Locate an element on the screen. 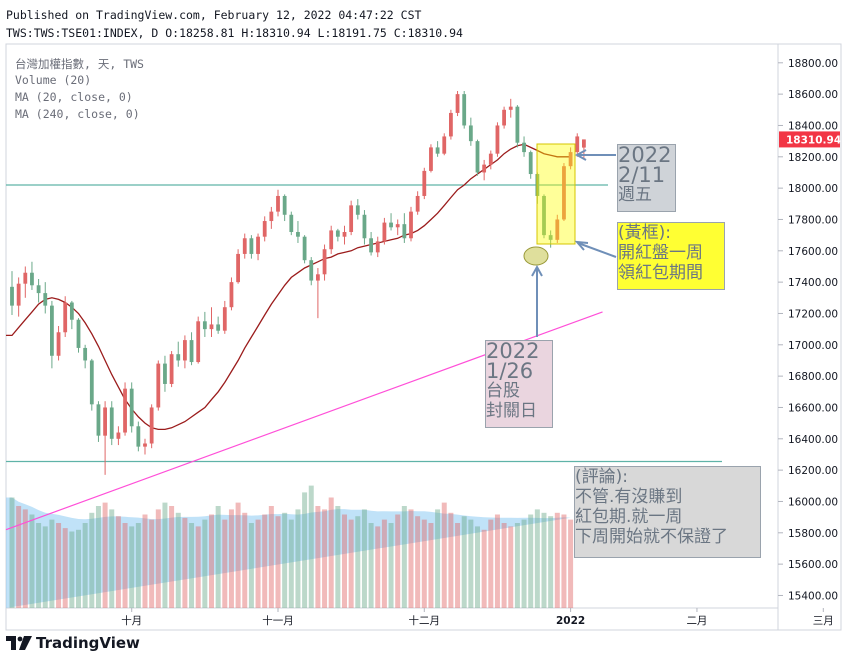  annotation-comment-line4: 下周開始就不保證了 is located at coordinates (651, 537).